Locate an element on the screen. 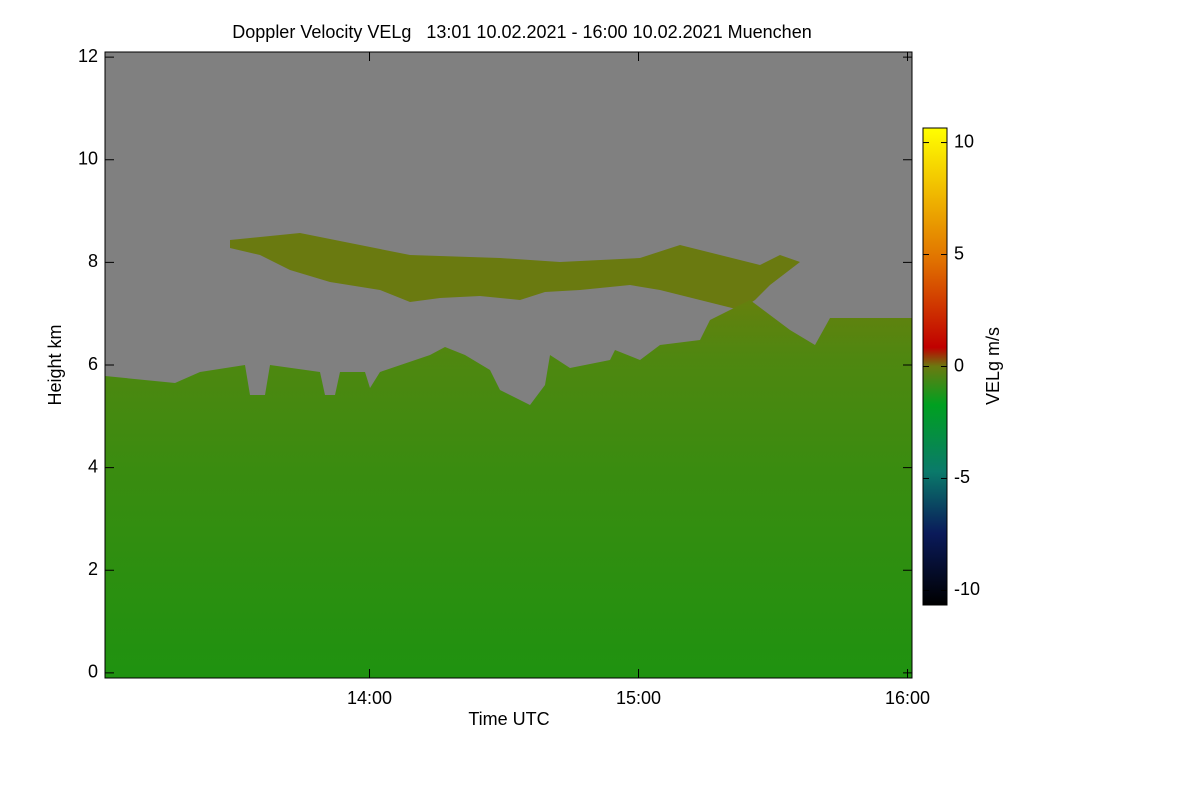  x-tick-label: 14:00 is located at coordinates (369, 698).